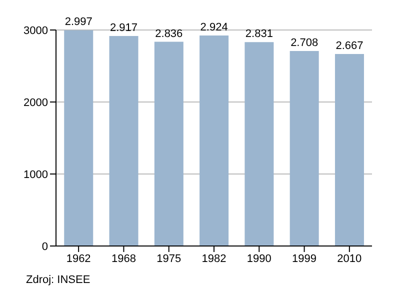  Describe the element at coordinates (45, 246) in the screenshot. I see `y-tick-label: 0` at that location.